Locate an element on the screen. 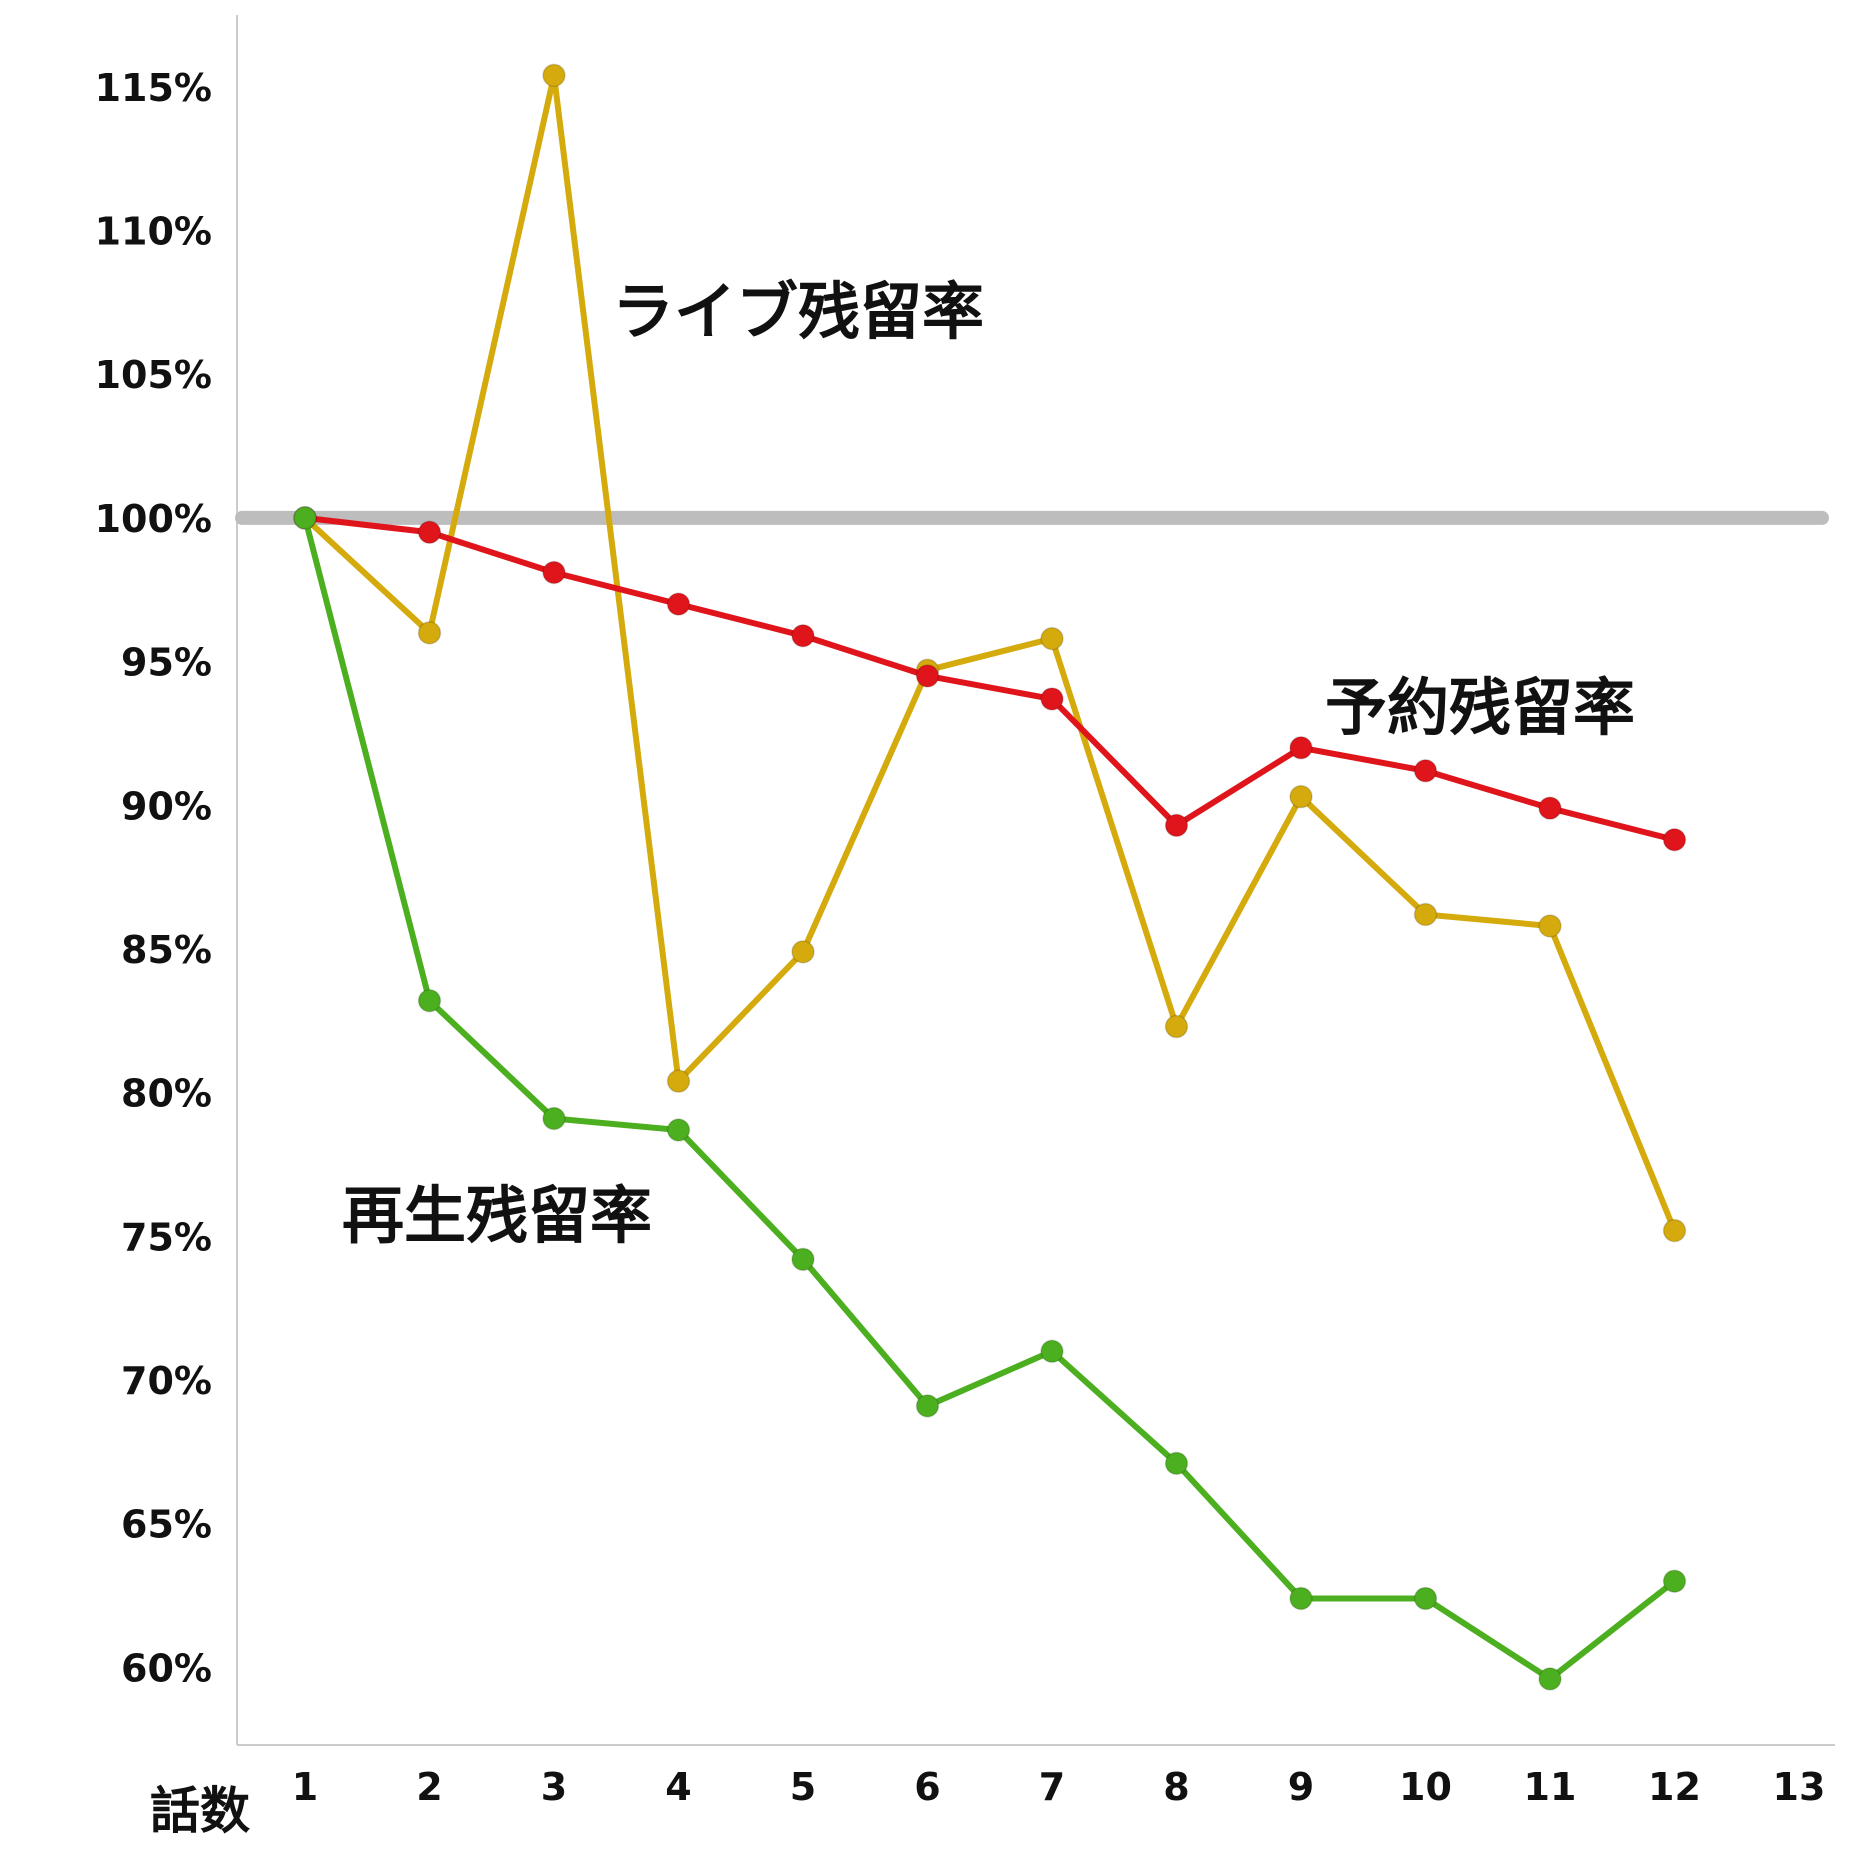 The height and width of the screenshot is (1860, 1860). x-tick-label: 7 is located at coordinates (1052, 1787).